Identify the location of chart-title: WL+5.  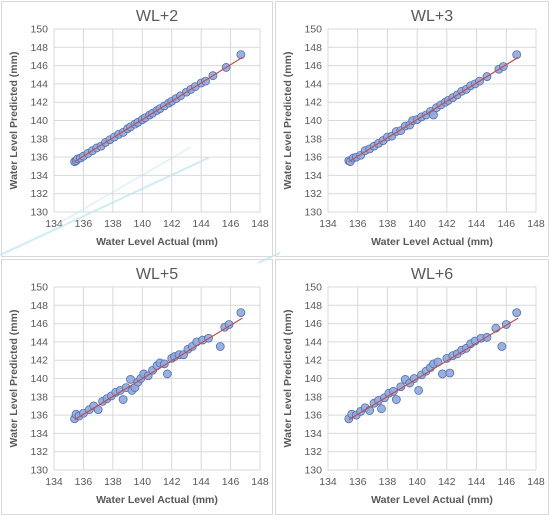
(157, 274).